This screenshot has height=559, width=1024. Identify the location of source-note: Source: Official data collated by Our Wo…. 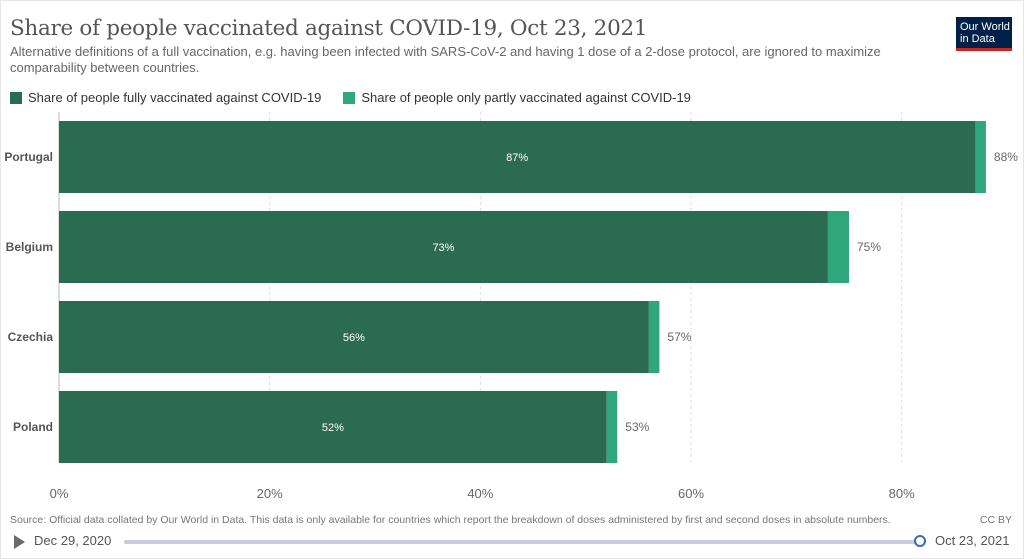
(450, 520).